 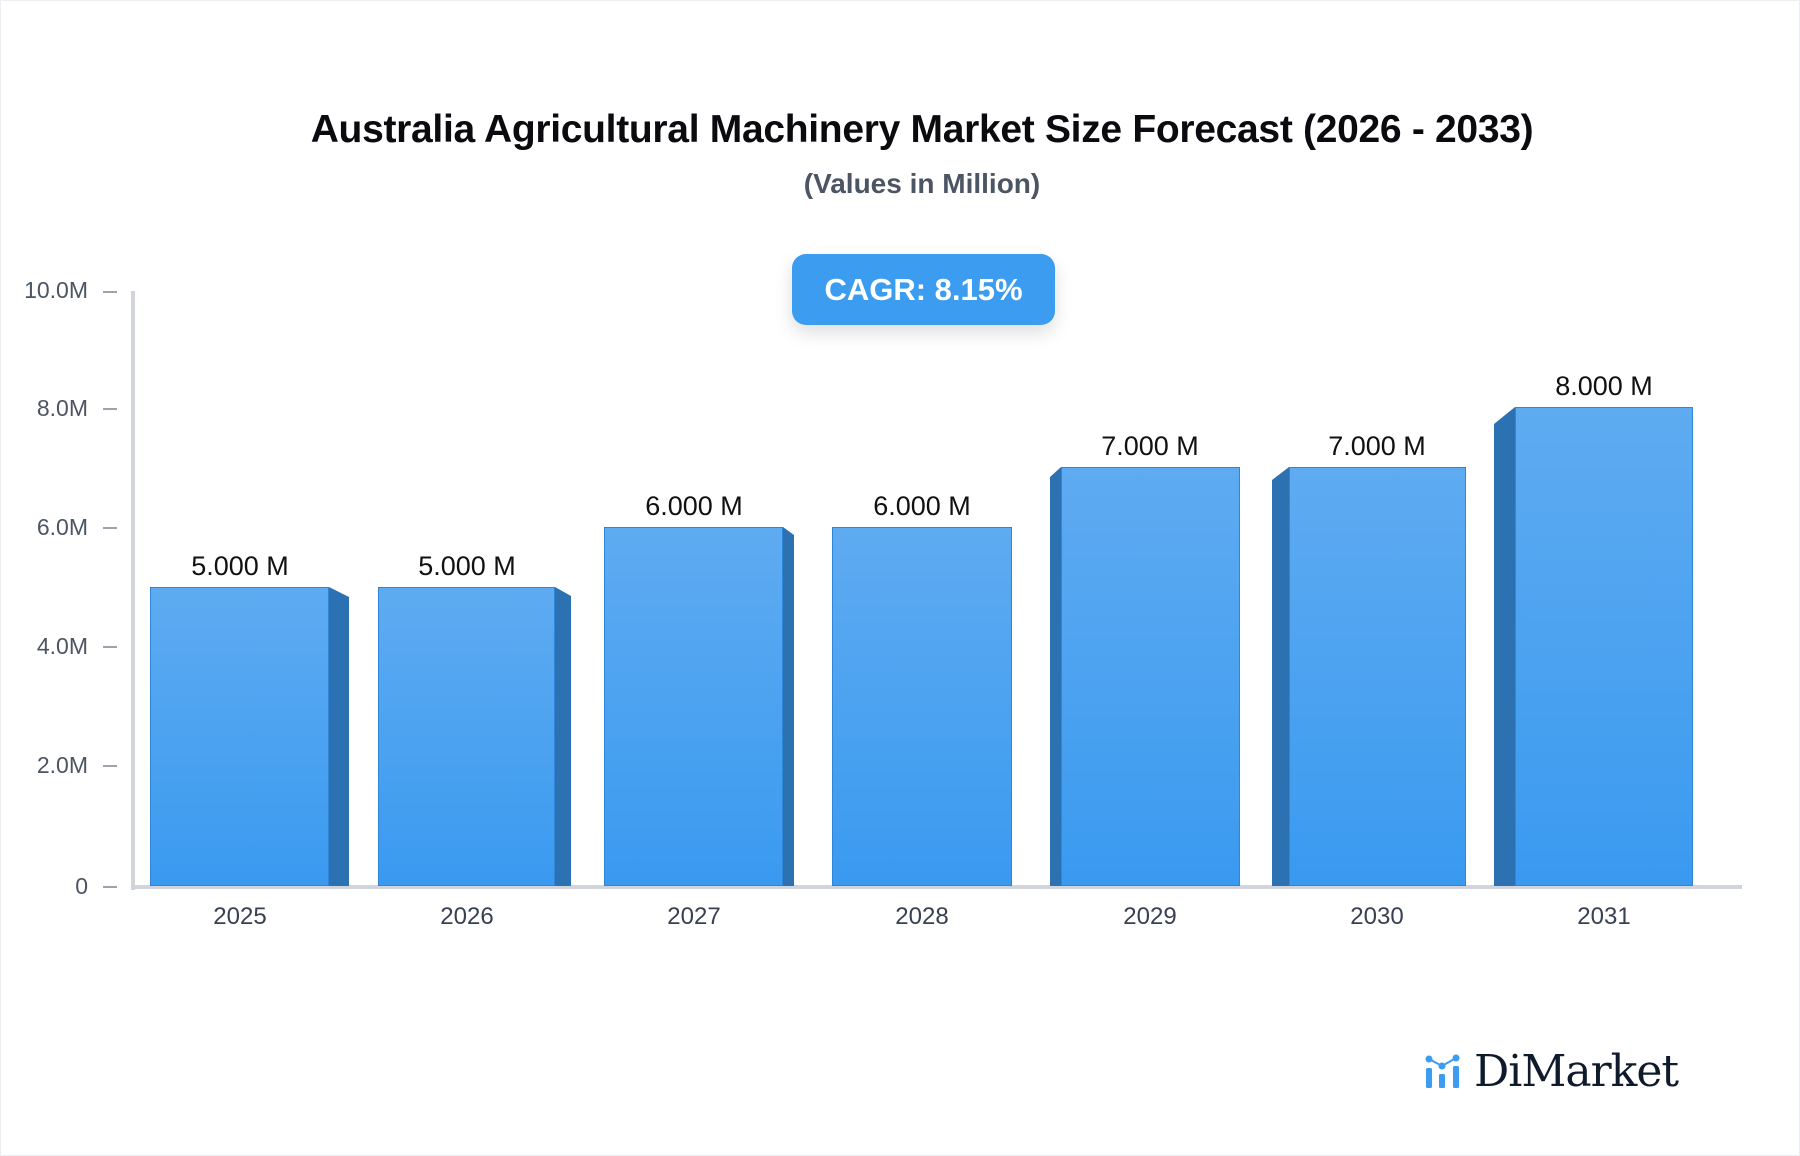 What do you see at coordinates (62, 527) in the screenshot?
I see `y-tick-label: 6.0M` at bounding box center [62, 527].